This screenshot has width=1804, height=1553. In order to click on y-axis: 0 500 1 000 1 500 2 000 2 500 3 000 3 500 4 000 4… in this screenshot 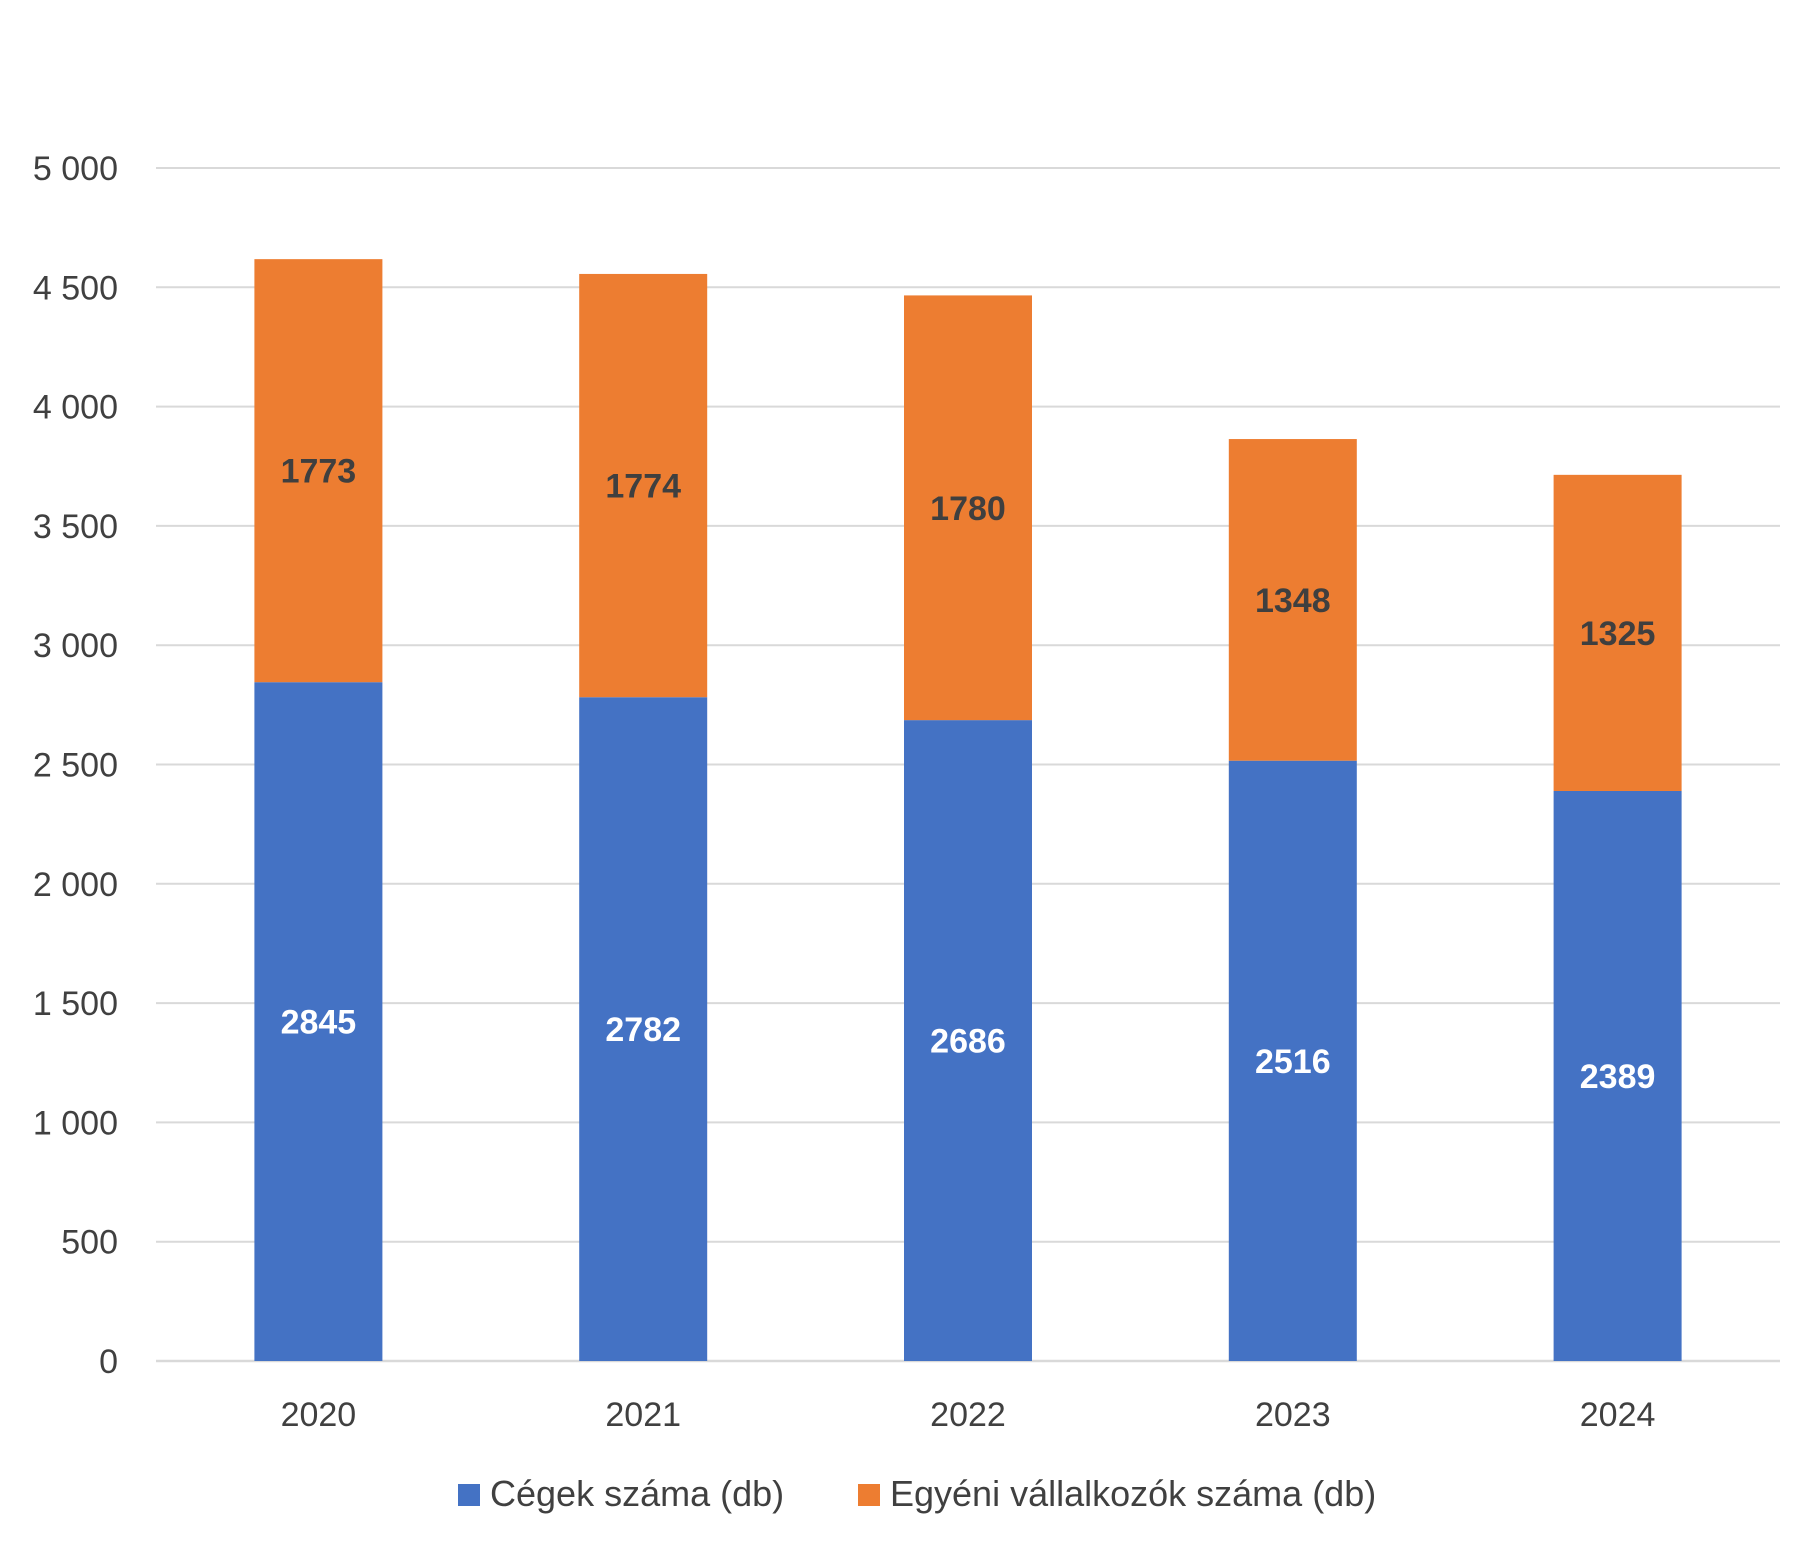, I will do `click(75, 765)`.